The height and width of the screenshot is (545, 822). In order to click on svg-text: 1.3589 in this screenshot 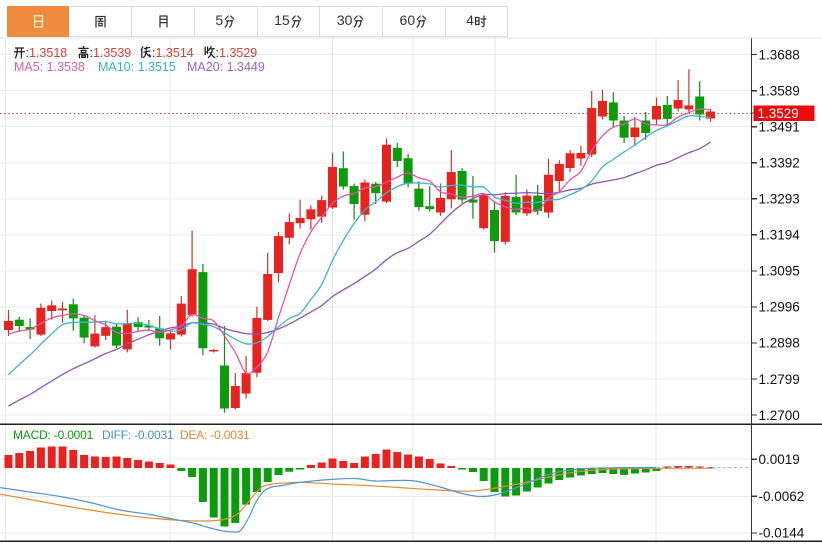, I will do `click(779, 90)`.